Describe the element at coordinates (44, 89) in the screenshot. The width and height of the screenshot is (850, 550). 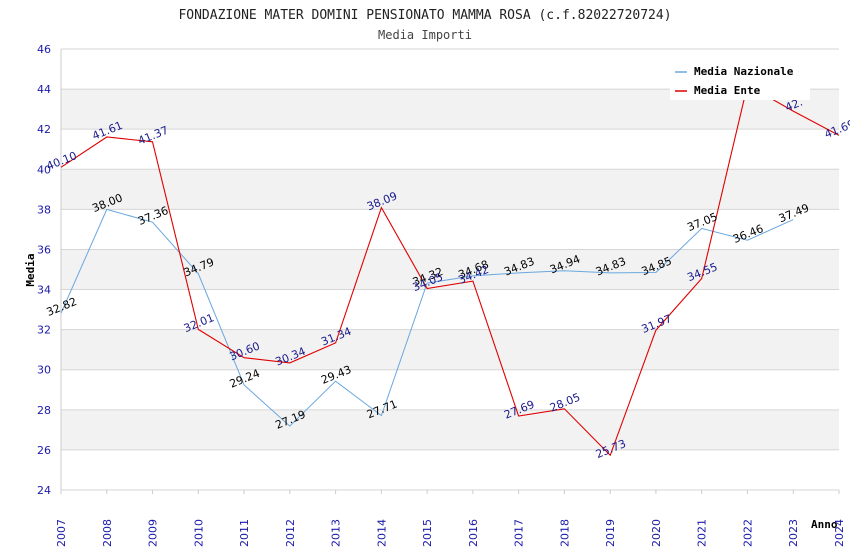
I see `y-tick-label: 44` at that location.